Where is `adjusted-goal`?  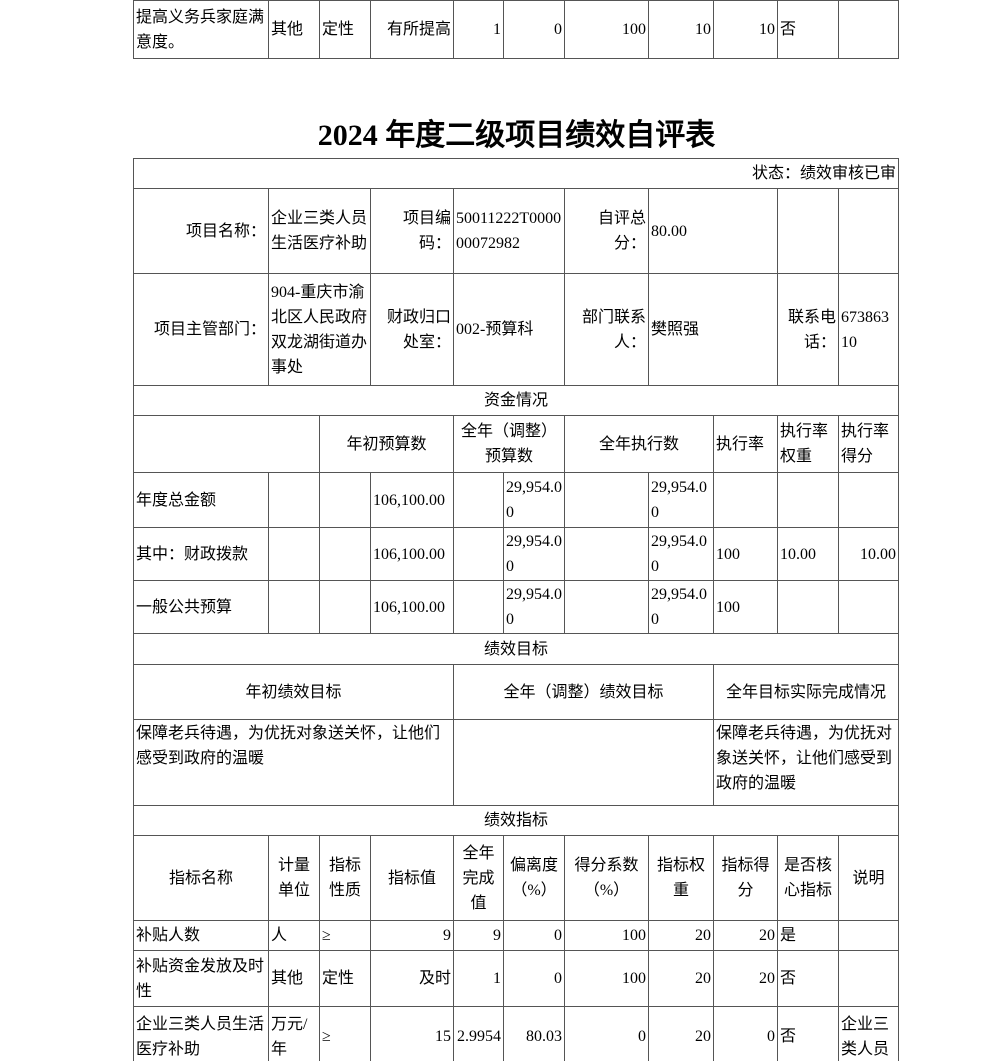 adjusted-goal is located at coordinates (583, 762).